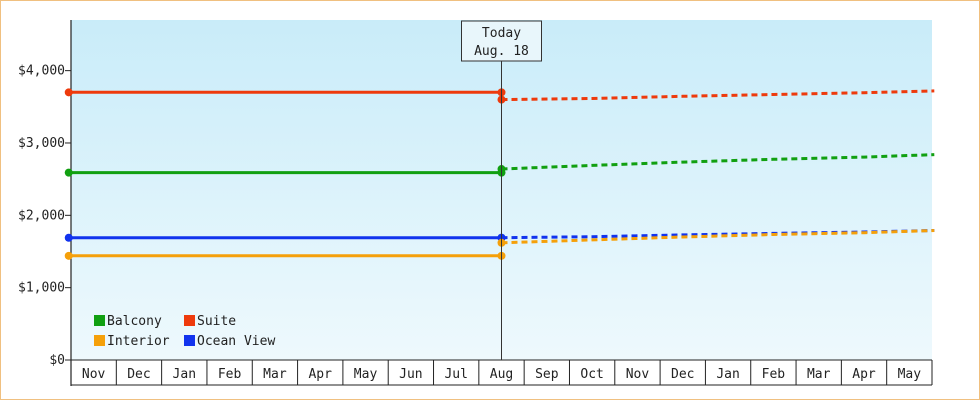  I want to click on legend: Balcony Suite Interior Ocean View, so click(184, 331).